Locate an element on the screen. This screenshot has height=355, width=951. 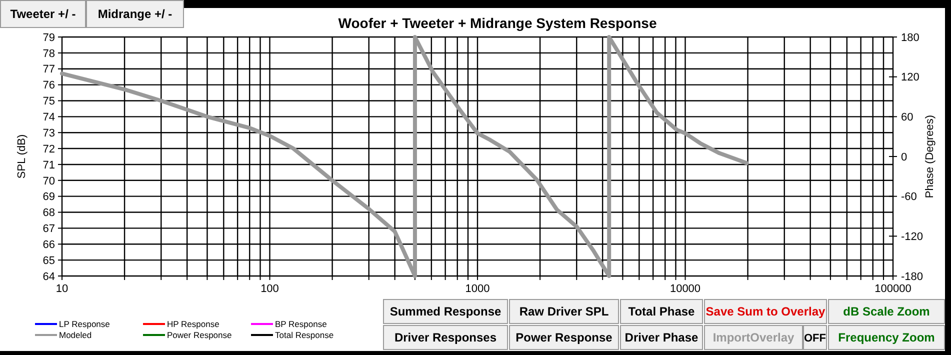
x-tick-label: 1000 is located at coordinates (477, 289).